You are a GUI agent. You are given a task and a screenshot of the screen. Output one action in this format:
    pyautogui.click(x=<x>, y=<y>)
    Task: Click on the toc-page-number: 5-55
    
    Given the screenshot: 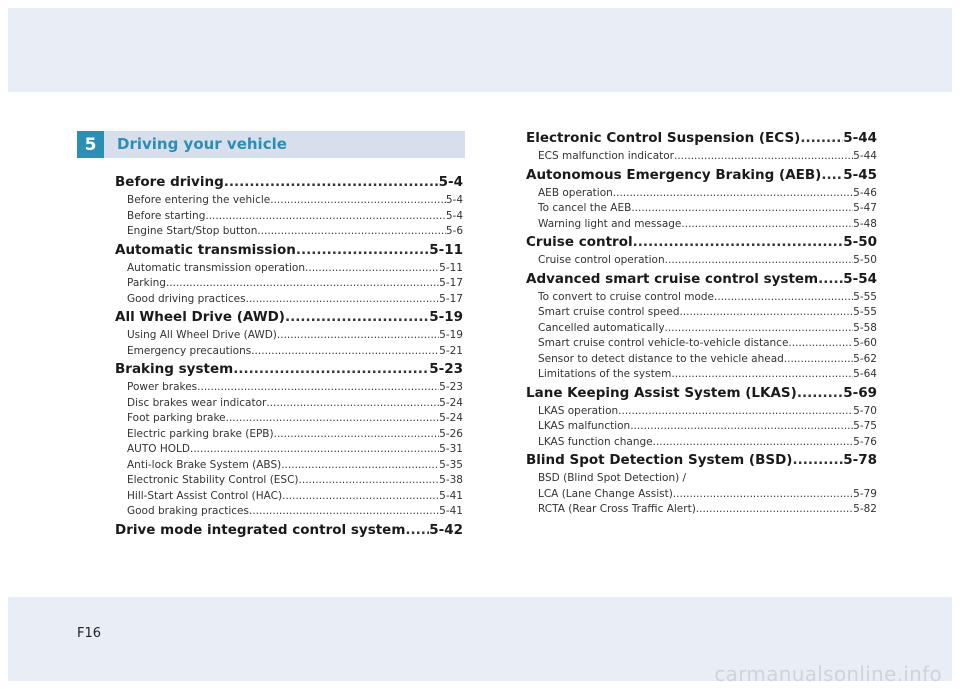 What is the action you would take?
    pyautogui.click(x=865, y=296)
    